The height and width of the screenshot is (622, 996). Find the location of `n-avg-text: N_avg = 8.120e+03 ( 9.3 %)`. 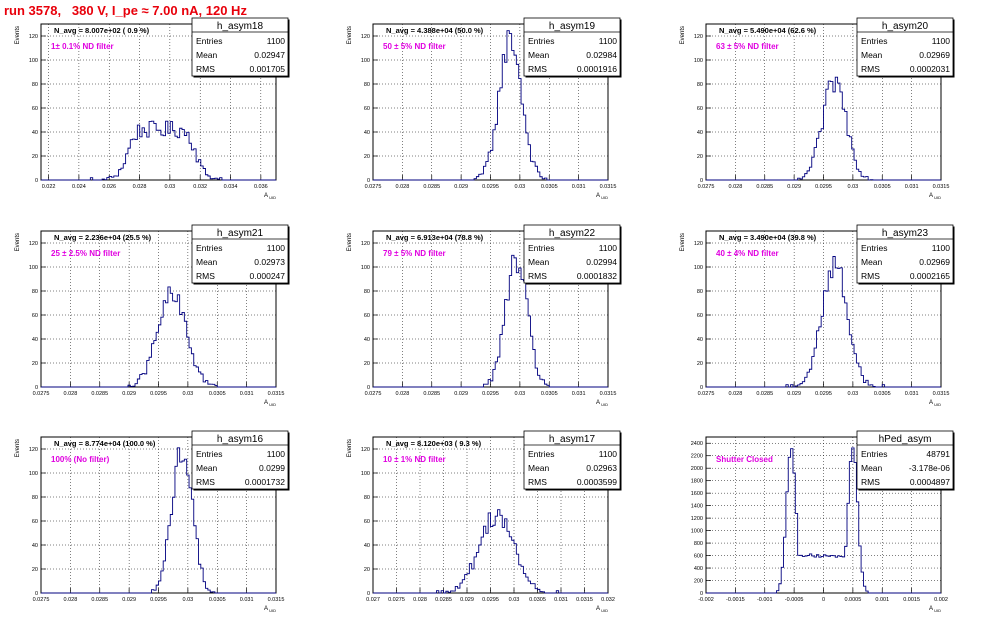

n-avg-text: N_avg = 8.120e+03 ( 9.3 %) is located at coordinates (434, 443).